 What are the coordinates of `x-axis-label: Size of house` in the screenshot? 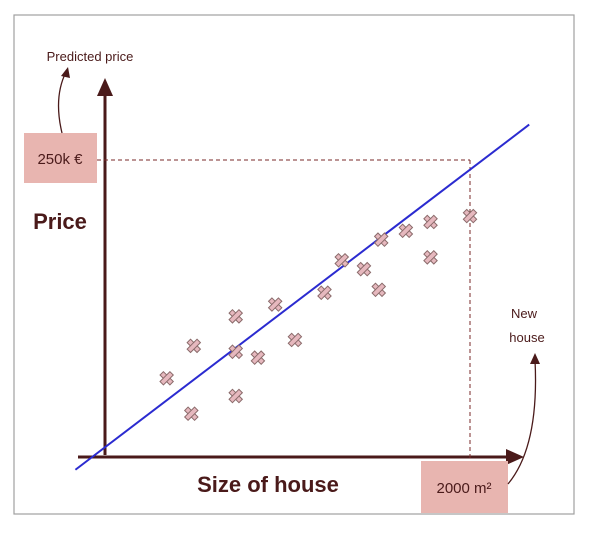 It's located at (268, 484).